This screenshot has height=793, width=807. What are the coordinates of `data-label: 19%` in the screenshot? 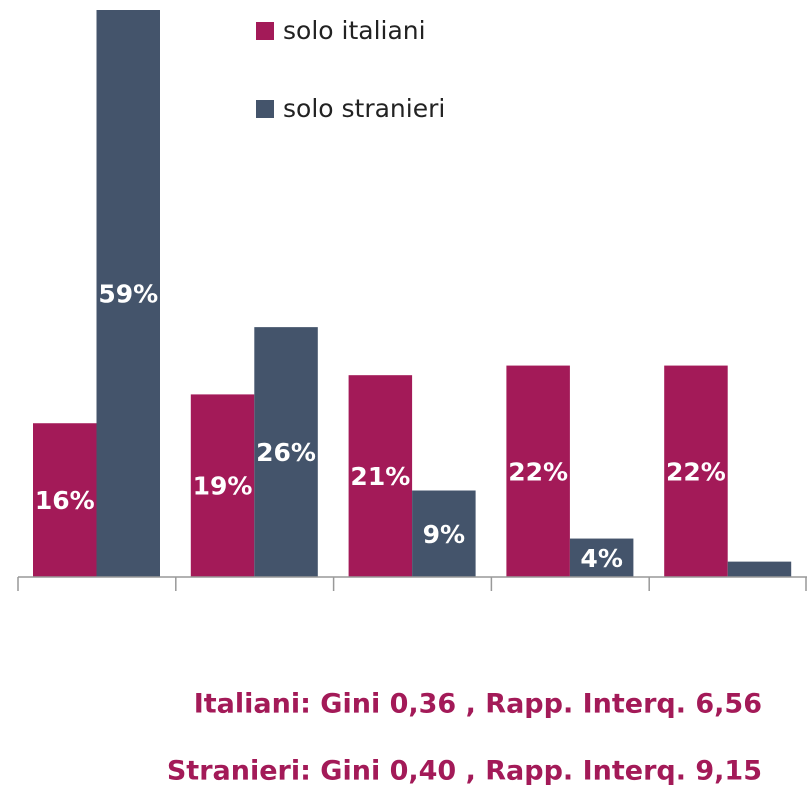 It's located at (223, 486).